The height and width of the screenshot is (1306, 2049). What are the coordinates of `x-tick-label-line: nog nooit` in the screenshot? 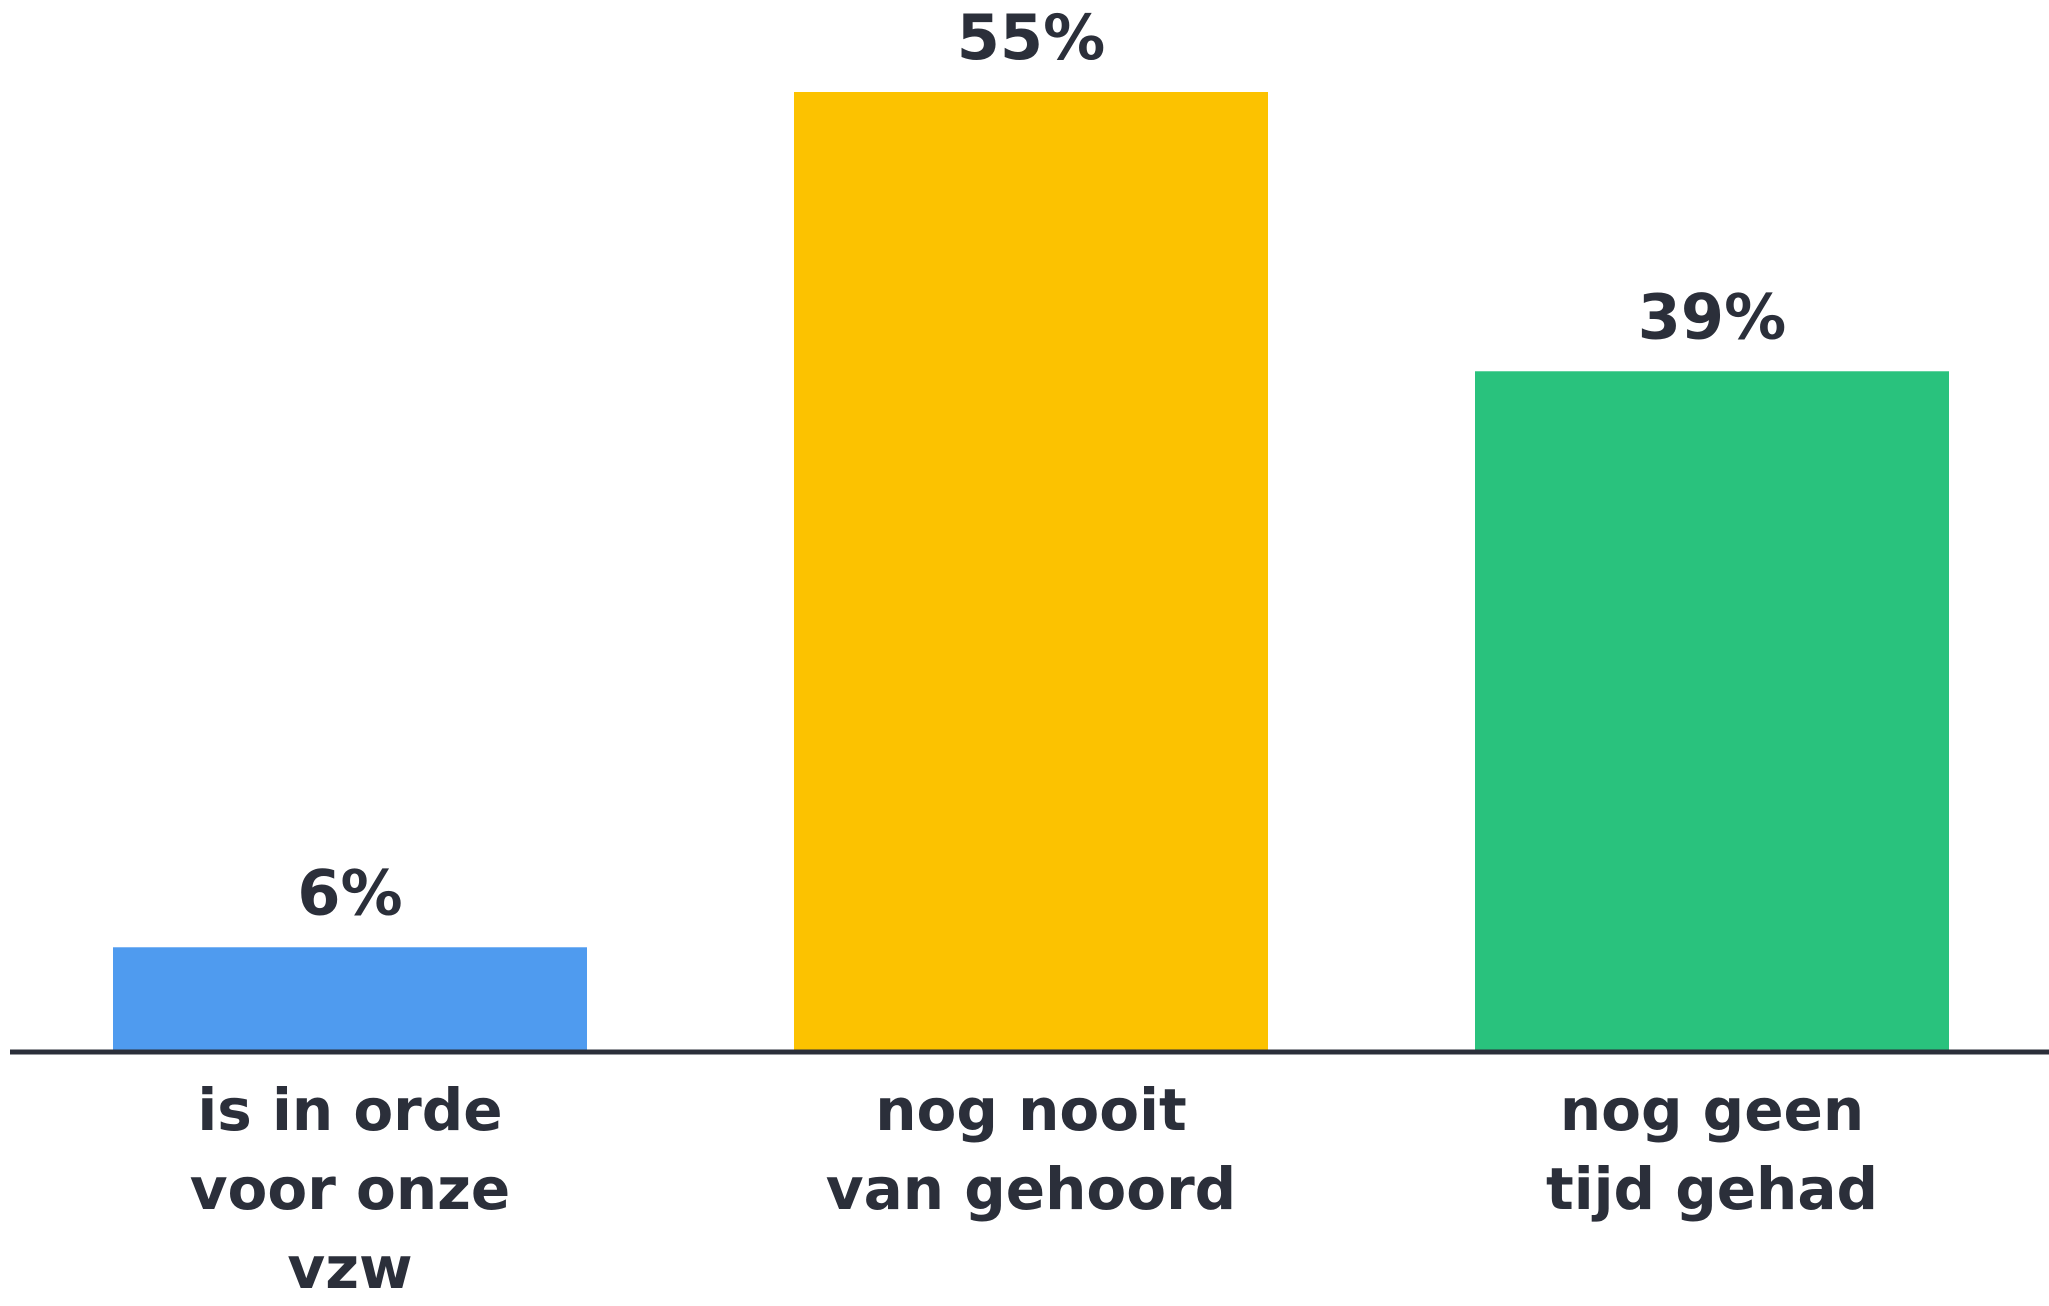 It's located at (1030, 1110).